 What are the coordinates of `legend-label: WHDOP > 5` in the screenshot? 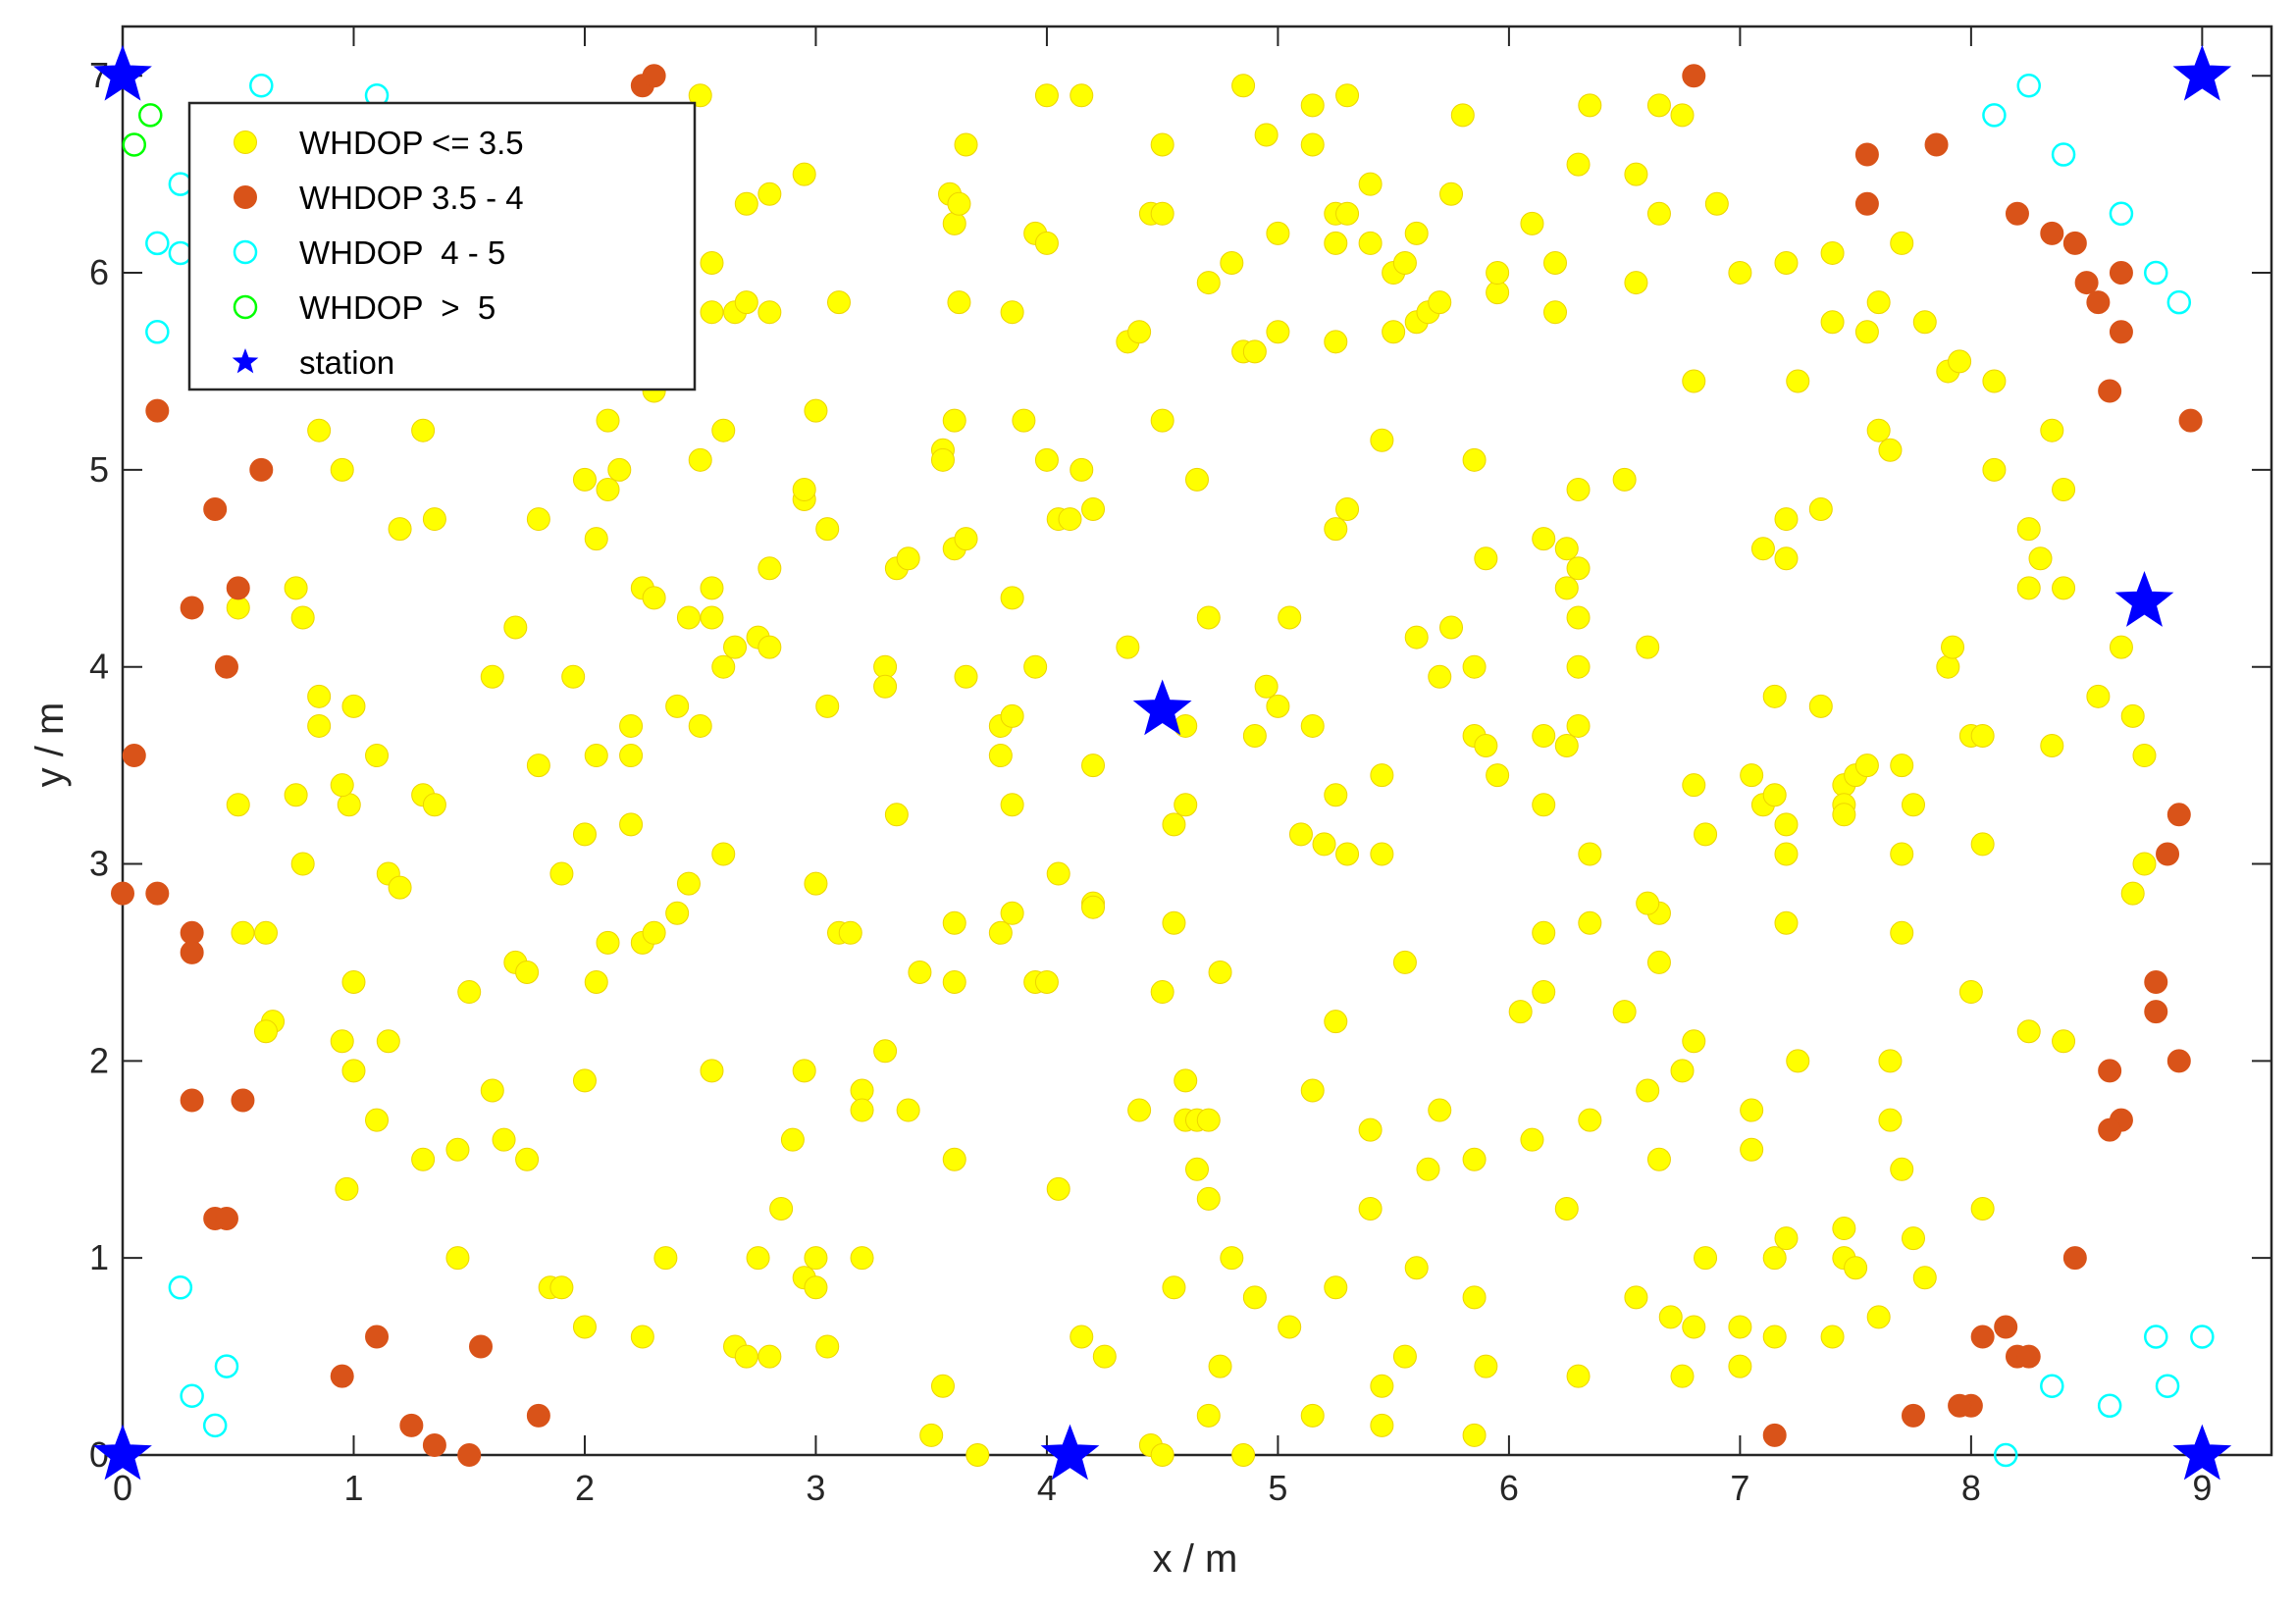 It's located at (397, 307).